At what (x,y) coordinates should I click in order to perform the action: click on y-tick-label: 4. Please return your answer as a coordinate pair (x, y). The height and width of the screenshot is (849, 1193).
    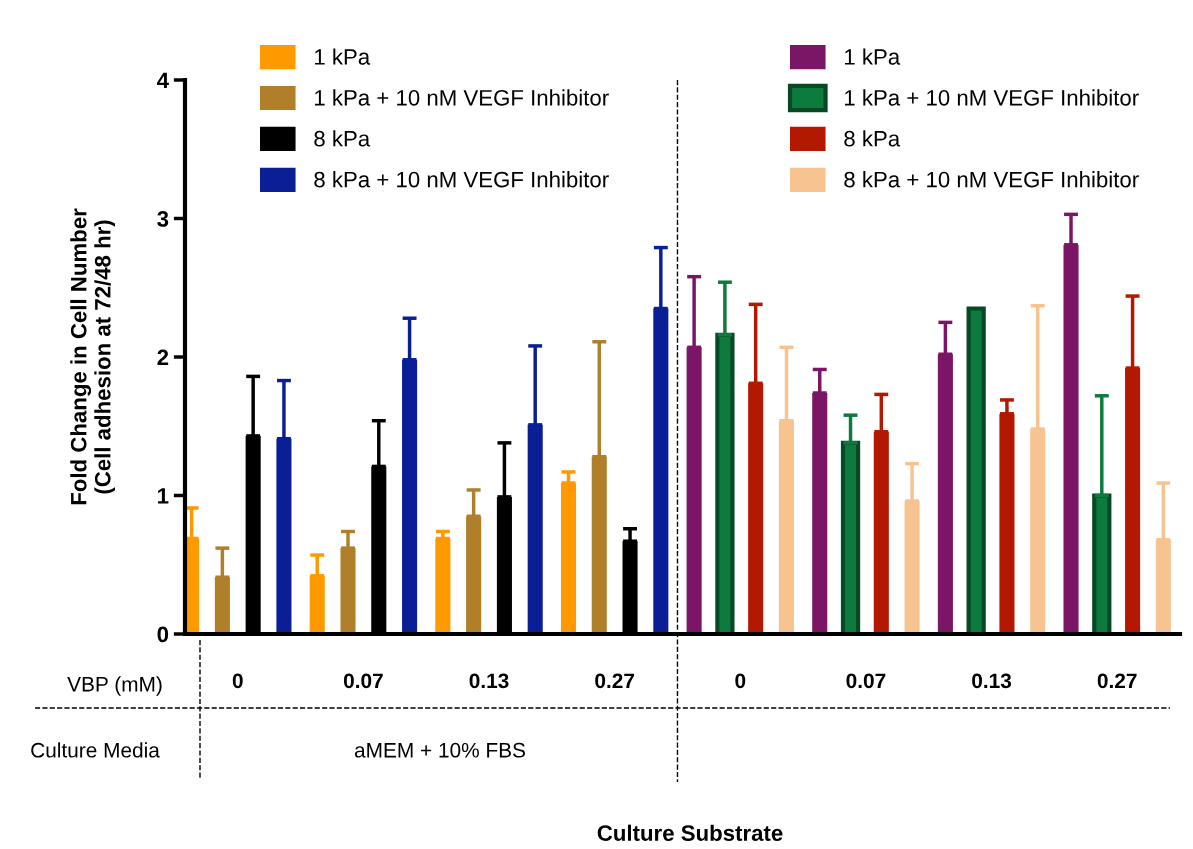
    Looking at the image, I should click on (163, 80).